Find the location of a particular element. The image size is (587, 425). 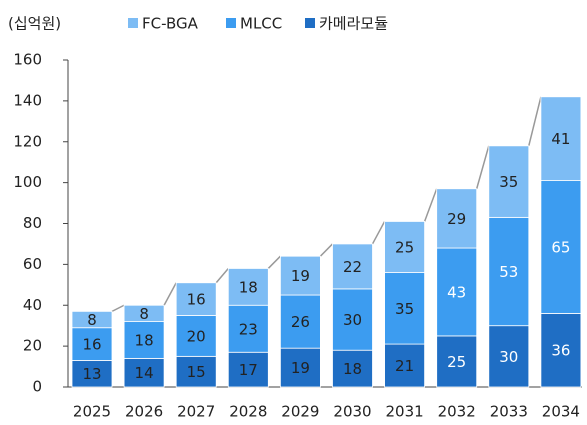

x-tick-label: 2031 is located at coordinates (405, 412).